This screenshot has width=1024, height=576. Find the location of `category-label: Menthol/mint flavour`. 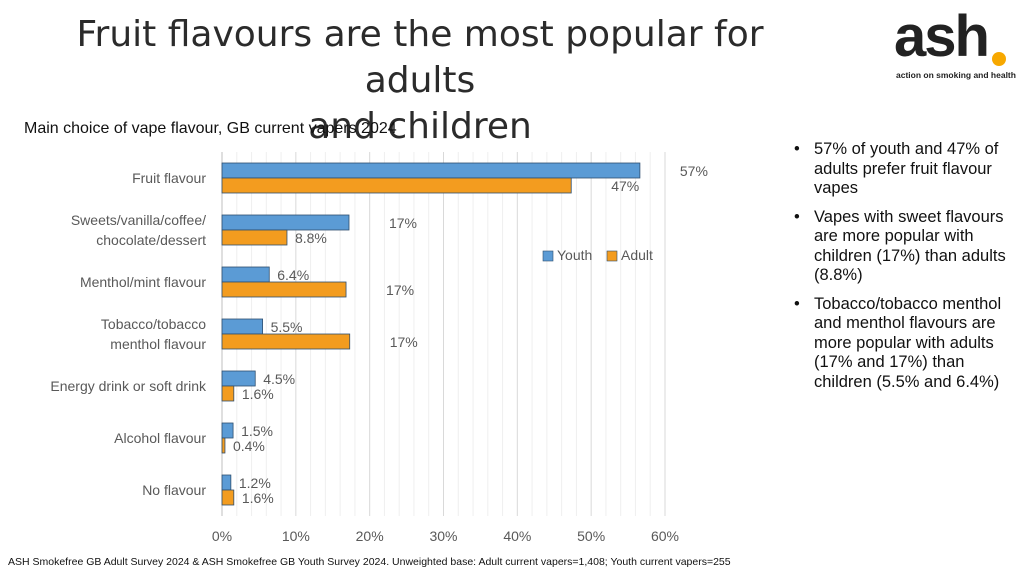

category-label: Menthol/mint flavour is located at coordinates (143, 282).